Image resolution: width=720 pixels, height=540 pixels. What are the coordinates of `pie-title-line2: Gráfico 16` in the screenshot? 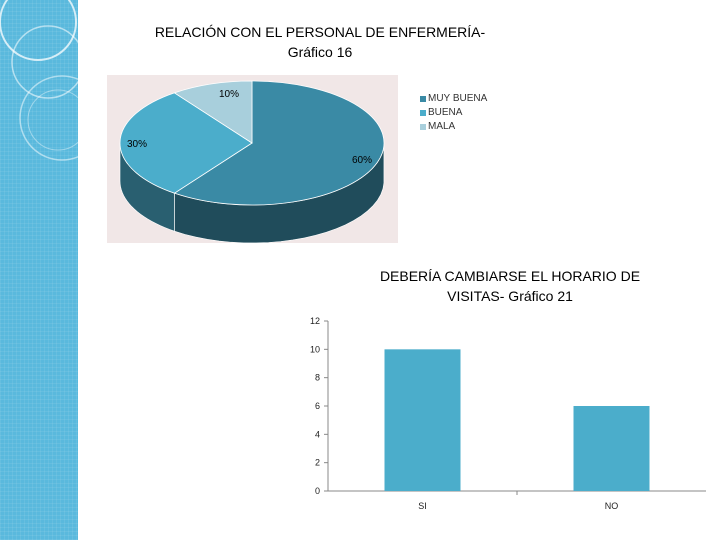 It's located at (320, 52).